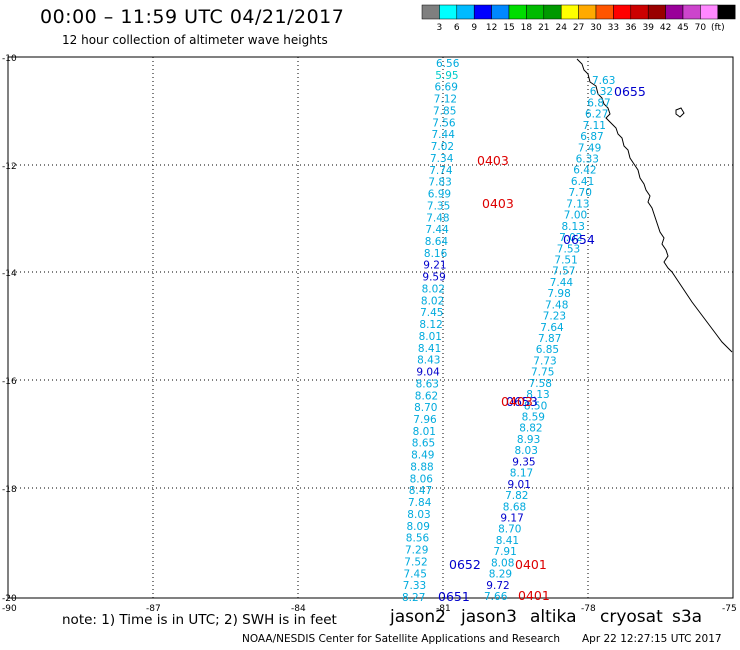  Describe the element at coordinates (424, 432) in the screenshot. I see `track-a-value: 8.01` at that location.